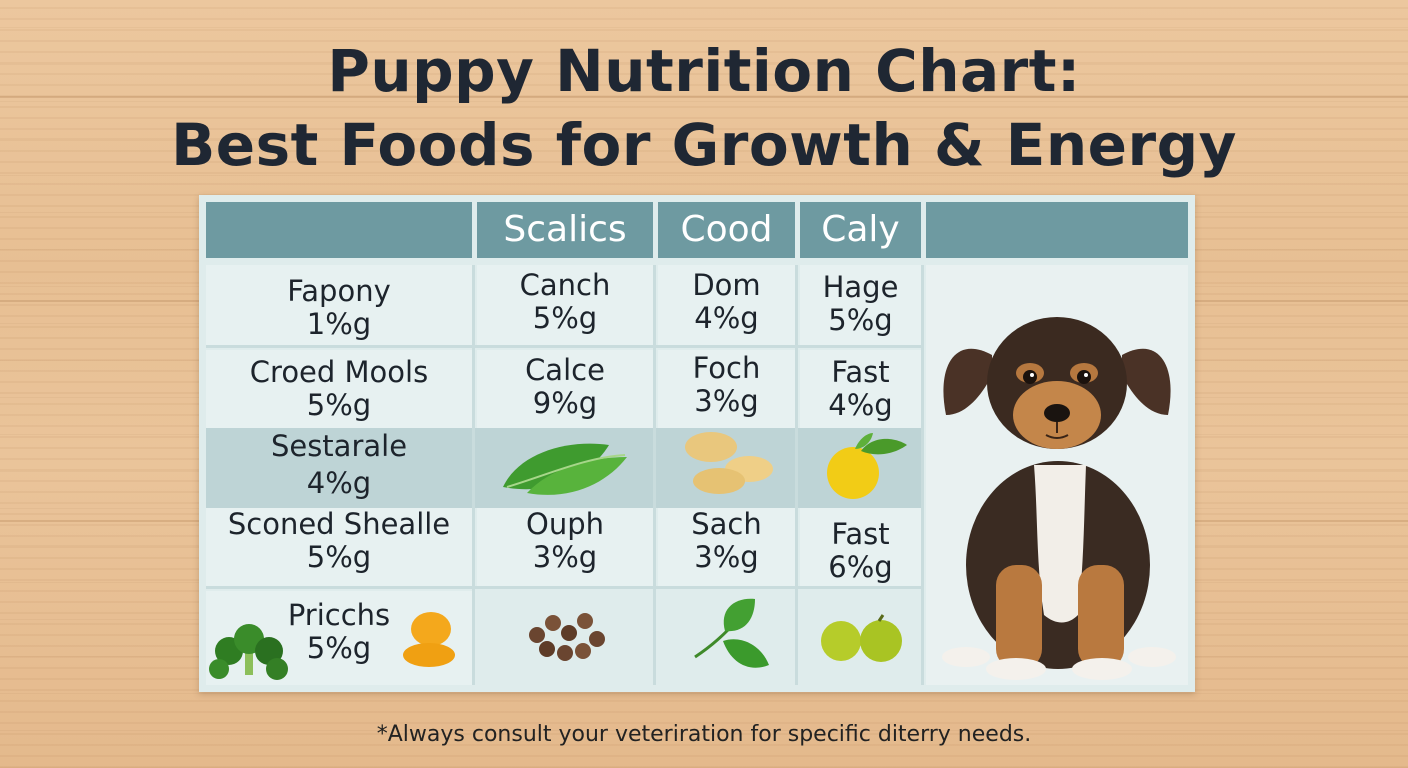  Describe the element at coordinates (729, 463) in the screenshot. I see `cracker-icon` at that location.